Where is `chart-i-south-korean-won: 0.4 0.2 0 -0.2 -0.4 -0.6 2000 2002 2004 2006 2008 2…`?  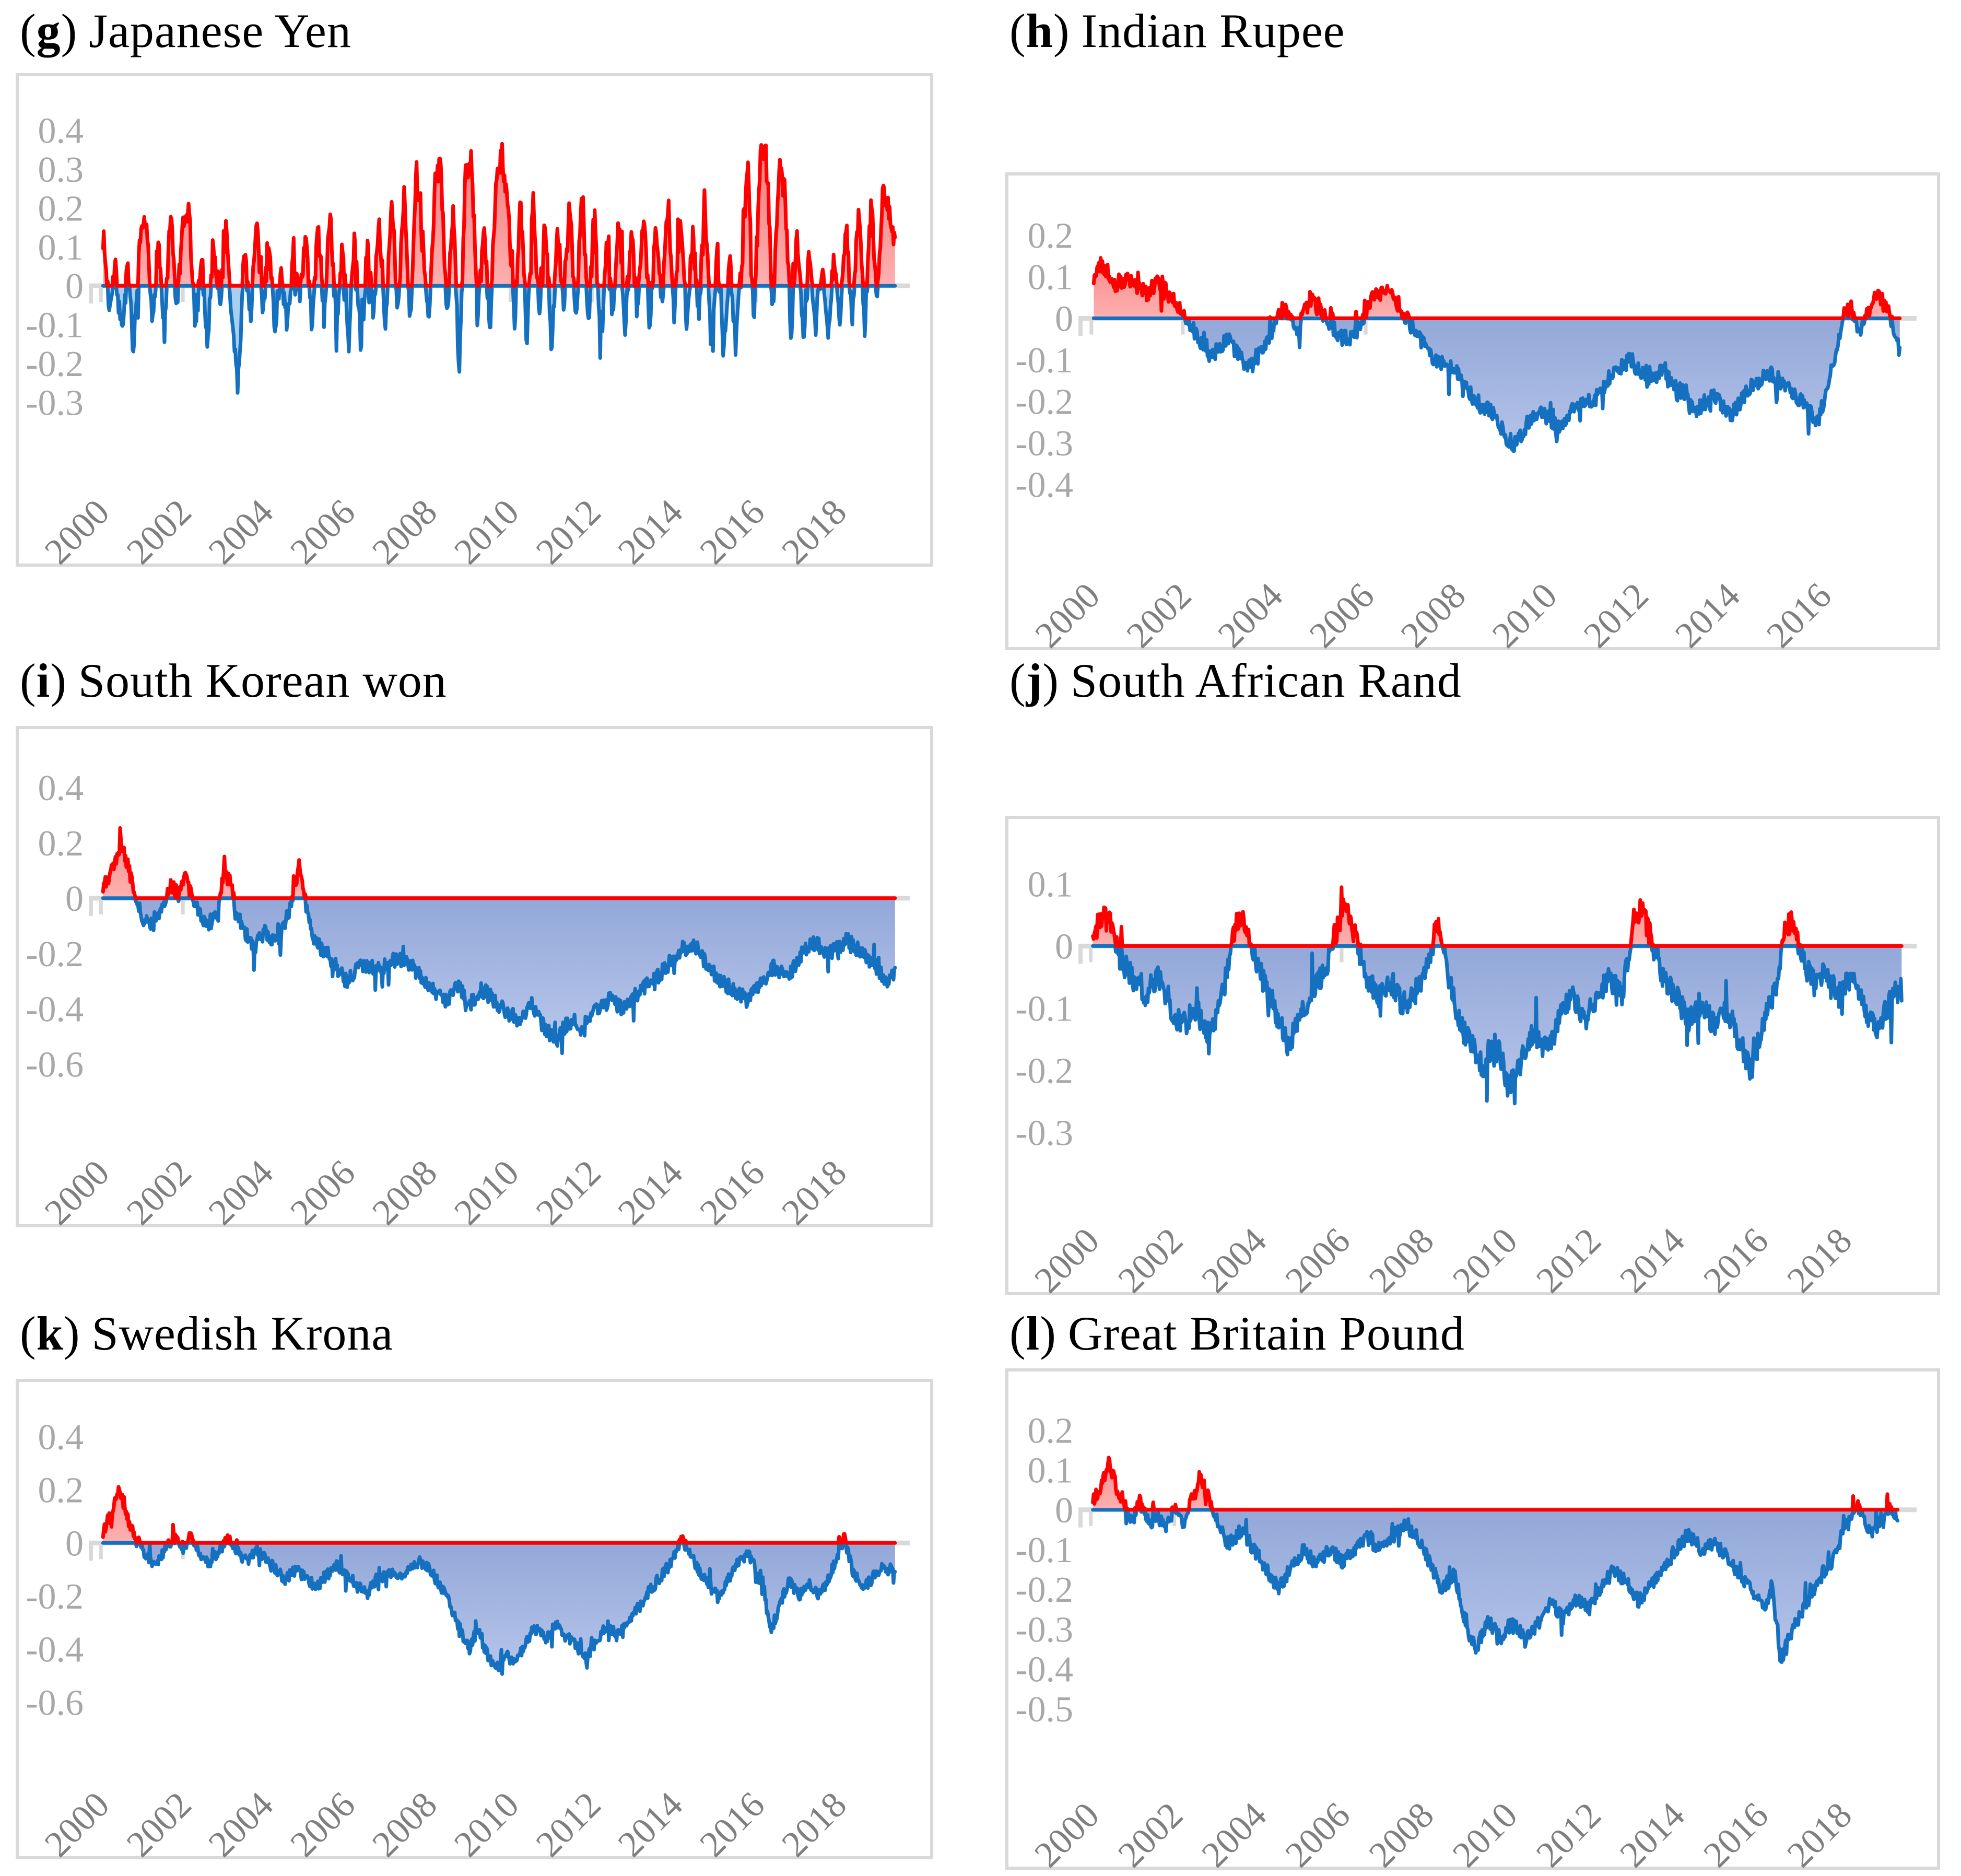 chart-i-south-korean-won: 0.4 0.2 0 -0.2 -0.4 -0.6 2000 2002 2004 2006 2008 2… is located at coordinates (474, 977).